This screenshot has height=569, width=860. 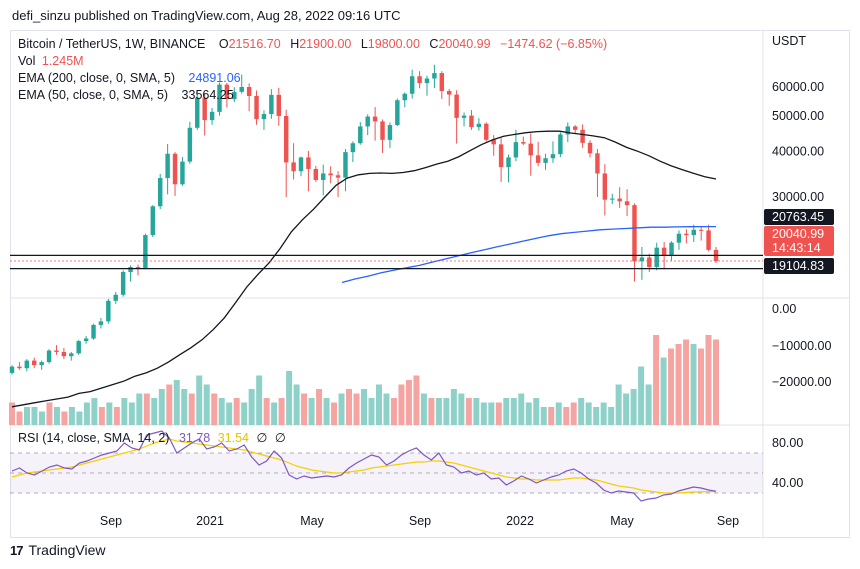 What do you see at coordinates (254, 44) in the screenshot?
I see `ohlc-open: 21516.70` at bounding box center [254, 44].